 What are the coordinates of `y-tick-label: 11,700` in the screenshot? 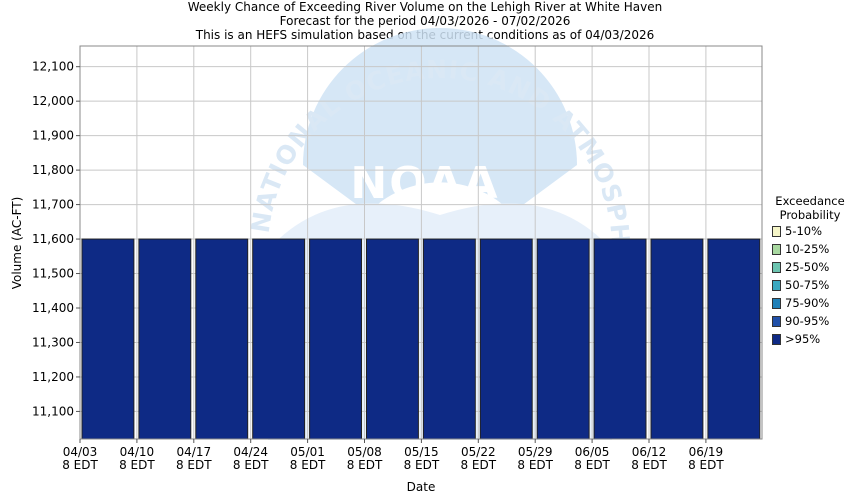 It's located at (53, 205).